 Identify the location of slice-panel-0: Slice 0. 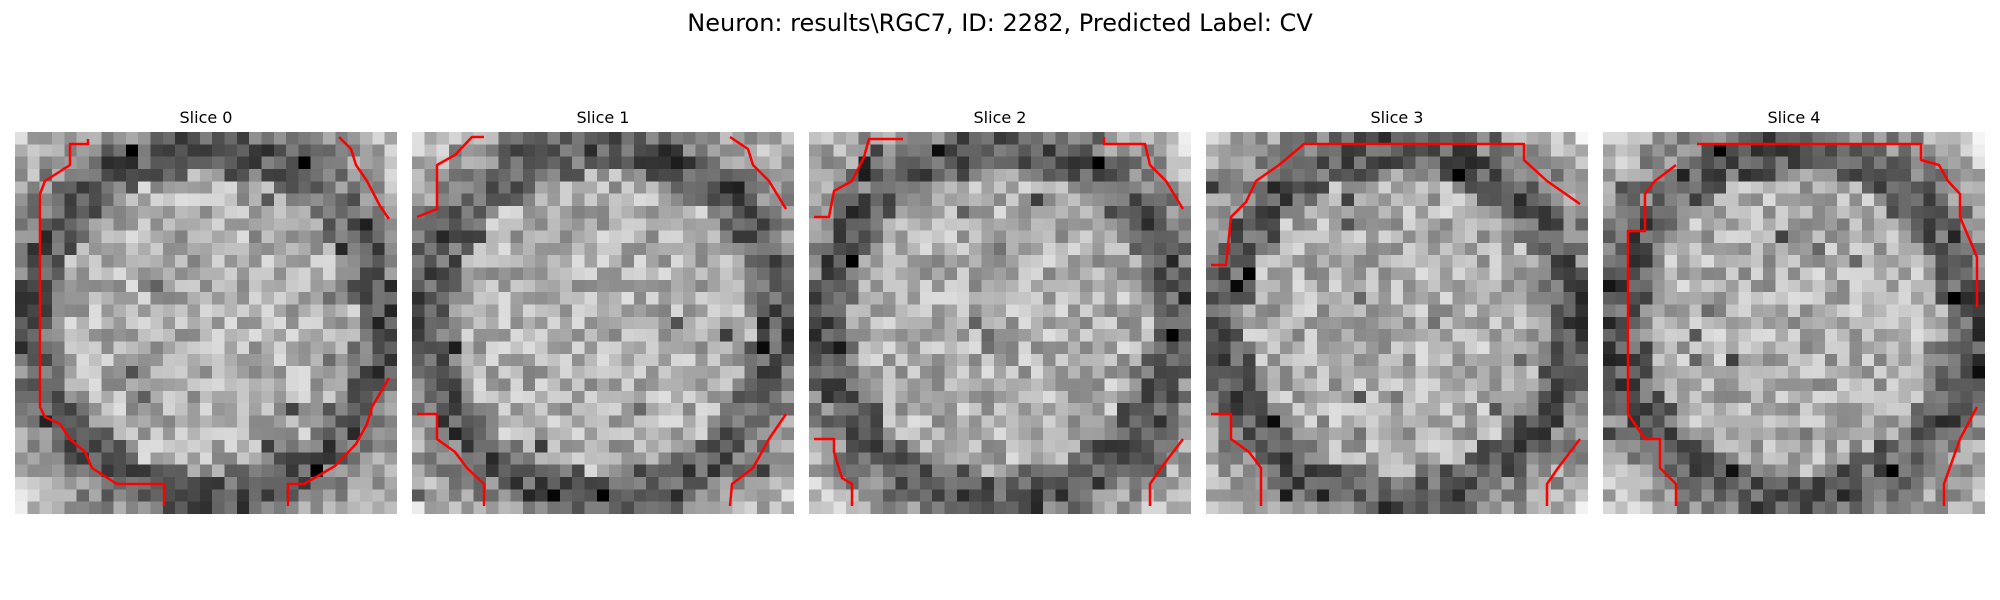
(206, 311).